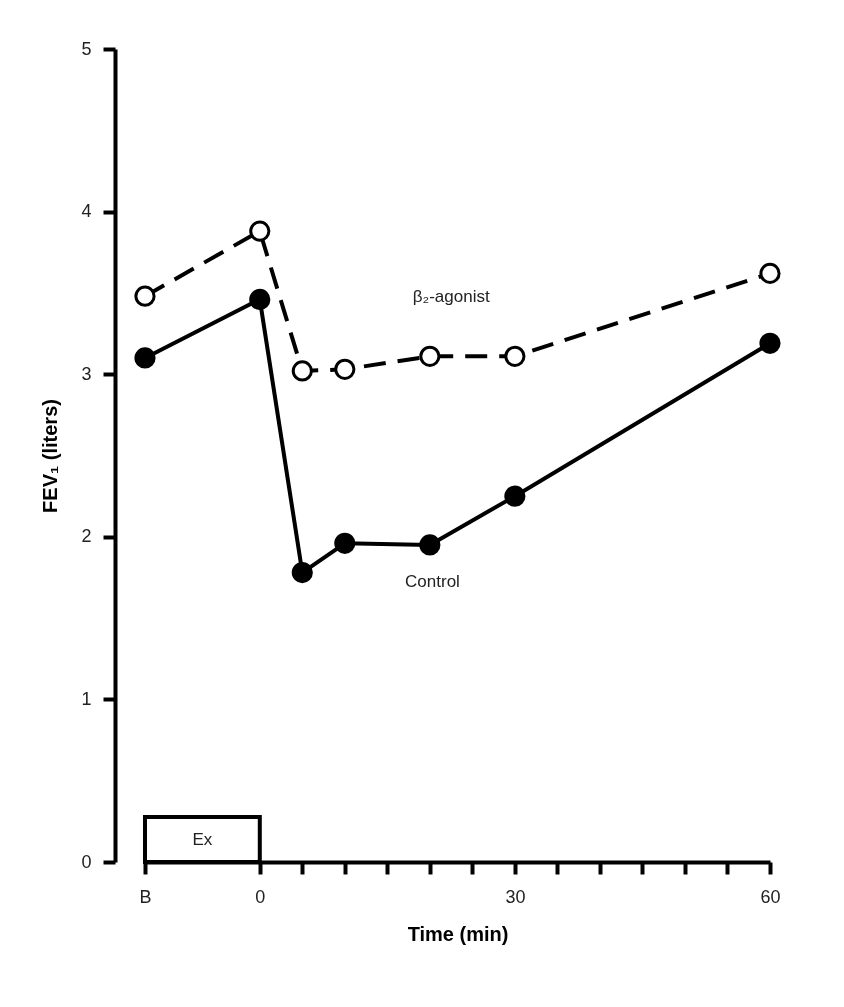 The height and width of the screenshot is (1007, 844). What do you see at coordinates (145, 896) in the screenshot?
I see `x-tick-label: B` at bounding box center [145, 896].